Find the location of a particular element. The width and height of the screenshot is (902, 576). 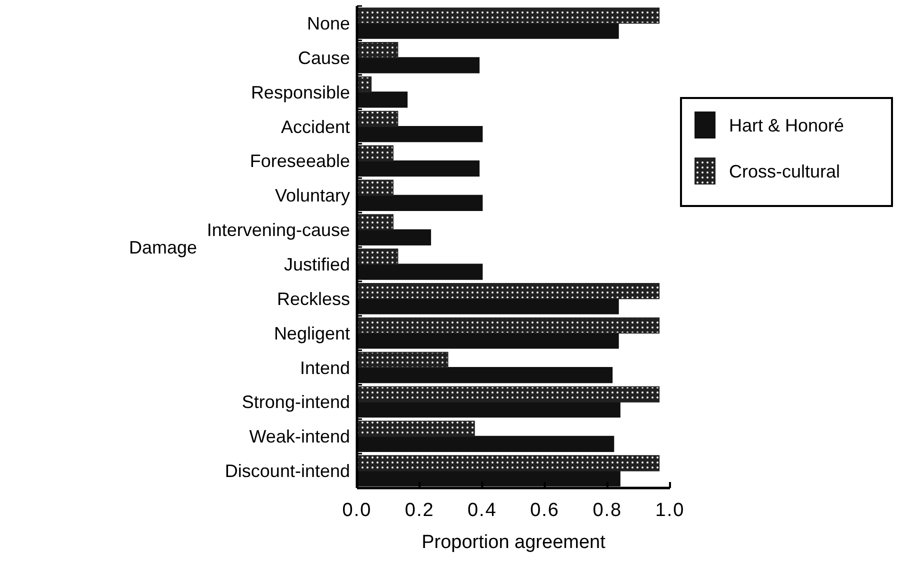

x-axis-title: Proportion agreement is located at coordinates (514, 542).